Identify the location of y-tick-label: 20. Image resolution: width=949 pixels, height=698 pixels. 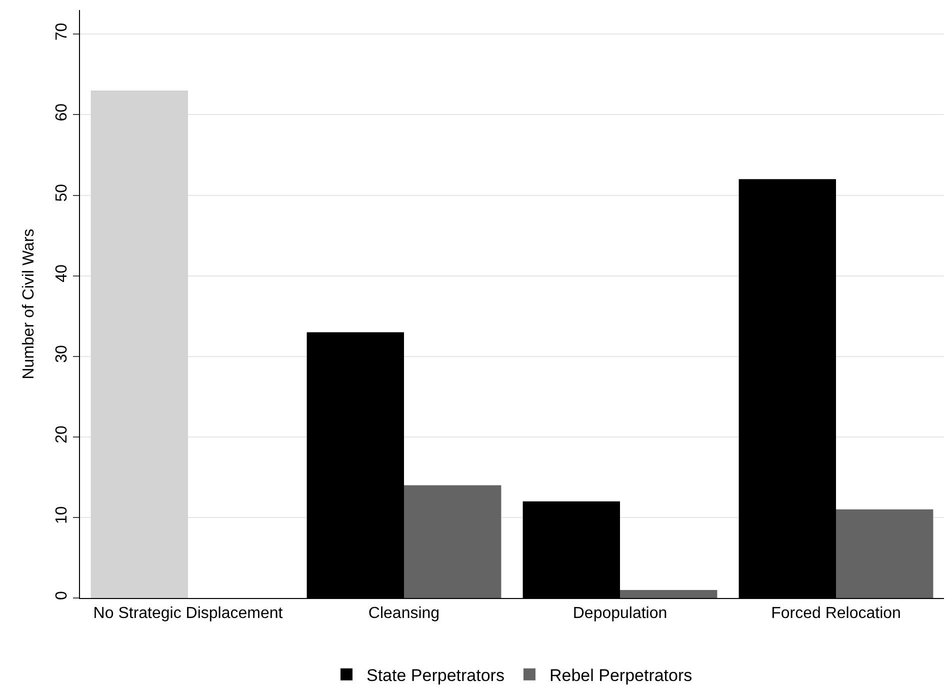
(62, 435).